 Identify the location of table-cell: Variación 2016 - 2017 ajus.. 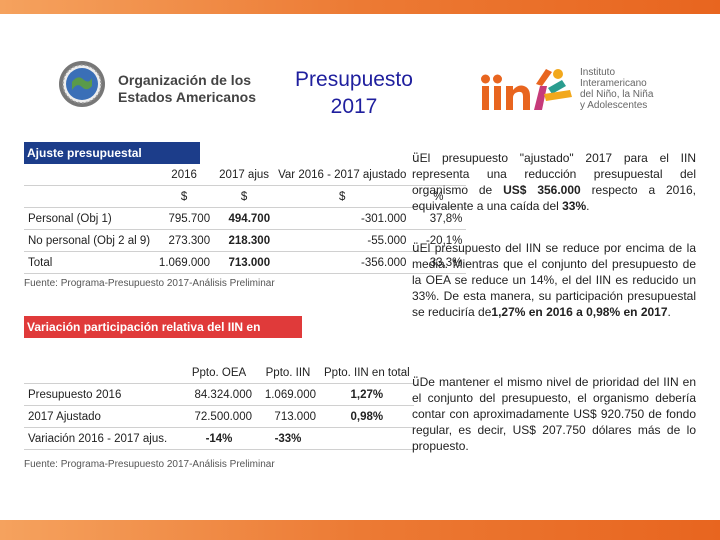
(103, 438).